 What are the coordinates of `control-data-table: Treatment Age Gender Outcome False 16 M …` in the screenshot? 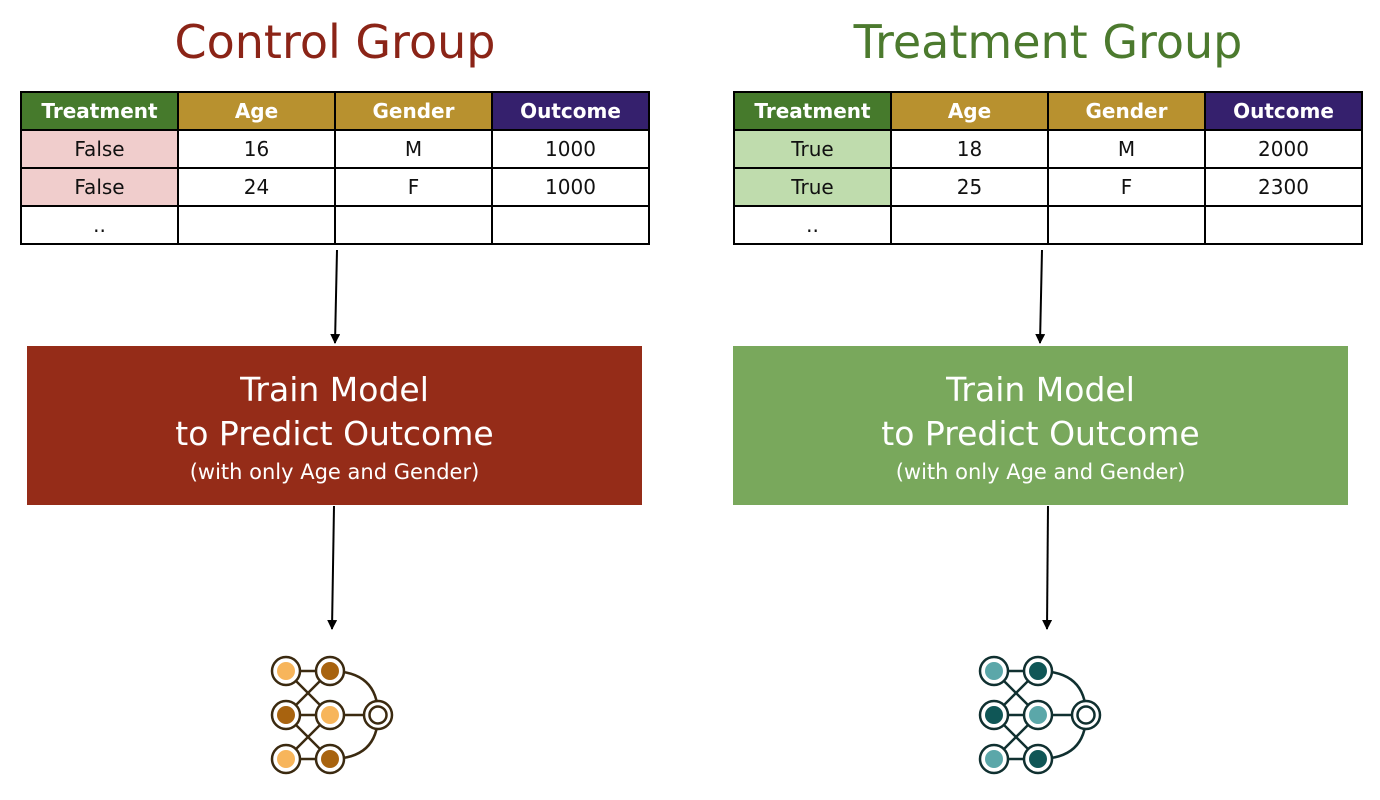 It's located at (335, 168).